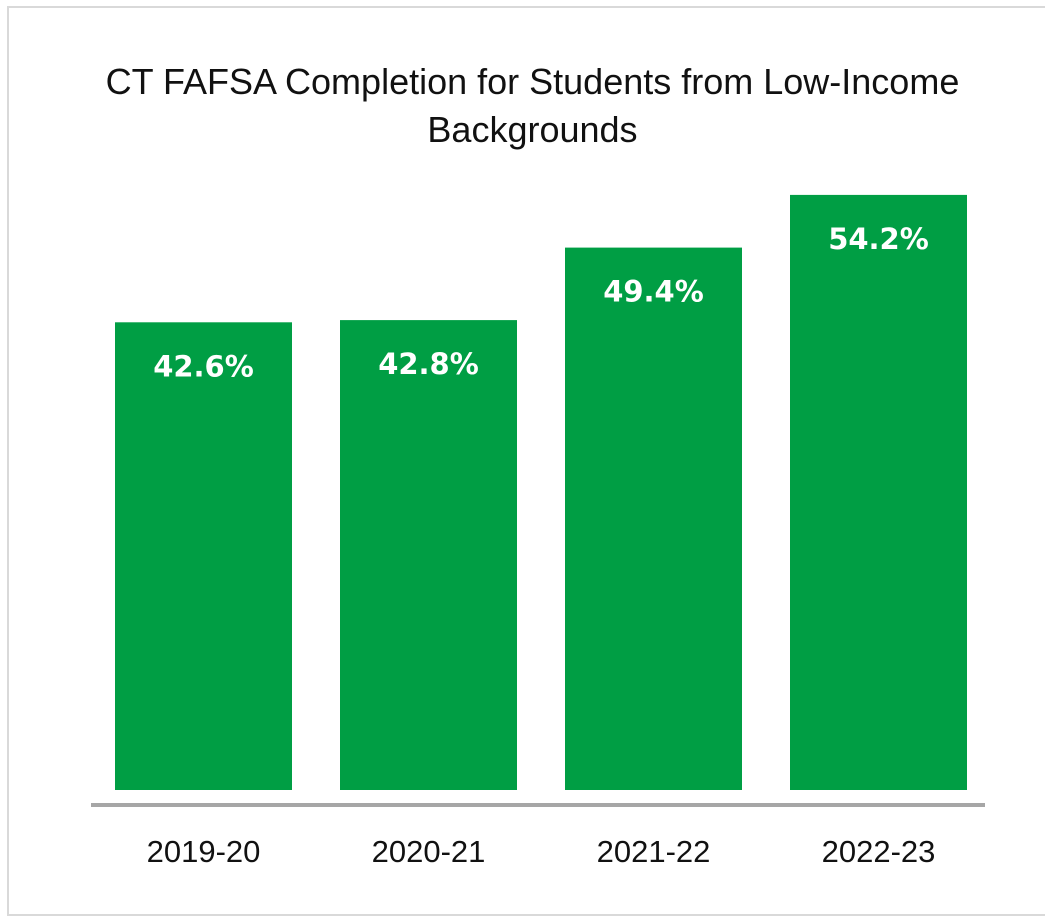  What do you see at coordinates (541, 851) in the screenshot?
I see `x-tick-labels-group: 2019-20 2020-21 2021-22 2022-23` at bounding box center [541, 851].